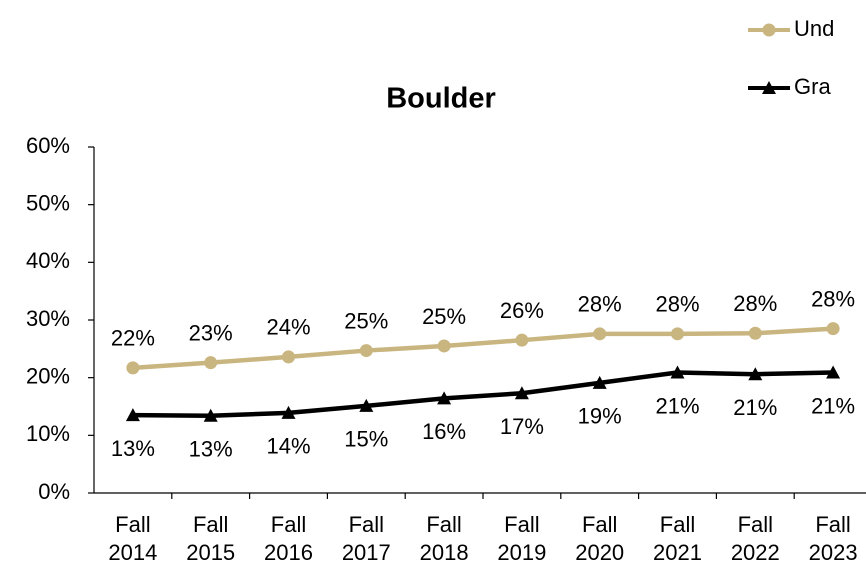 This screenshot has width=866, height=568. Describe the element at coordinates (48, 260) in the screenshot. I see `y-tick-label: 40%` at that location.